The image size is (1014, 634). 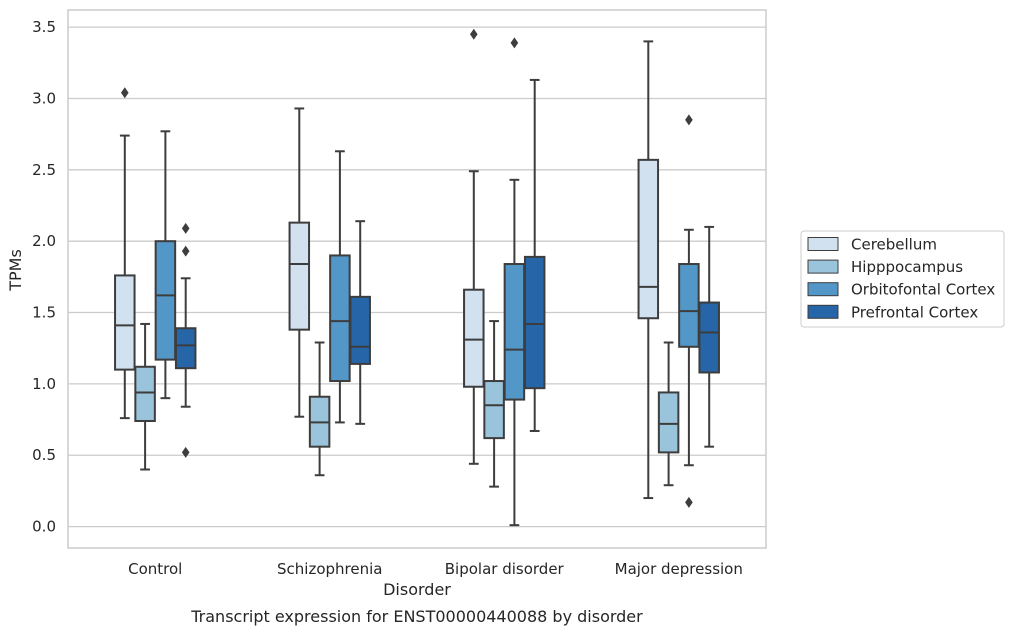 I want to click on y-tick-label: 0.5, so click(x=44, y=455).